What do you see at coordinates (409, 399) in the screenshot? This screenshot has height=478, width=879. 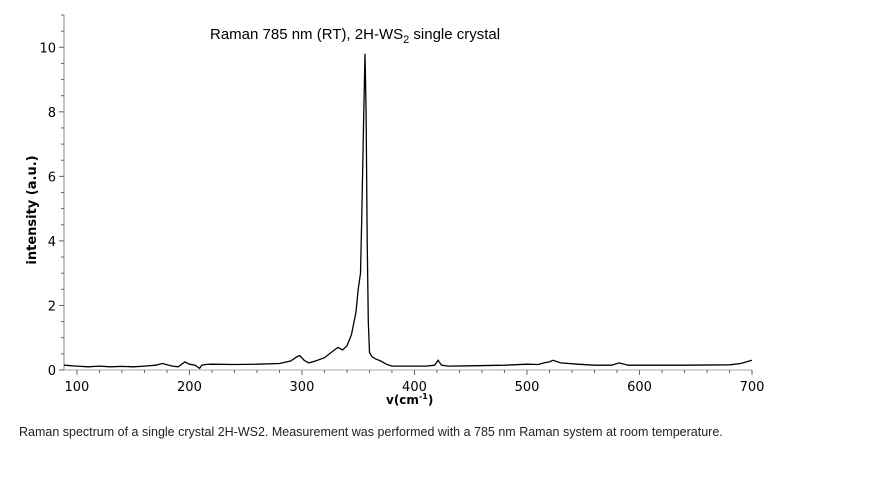 I see `x-axis-label: v(cm-1)` at bounding box center [409, 399].